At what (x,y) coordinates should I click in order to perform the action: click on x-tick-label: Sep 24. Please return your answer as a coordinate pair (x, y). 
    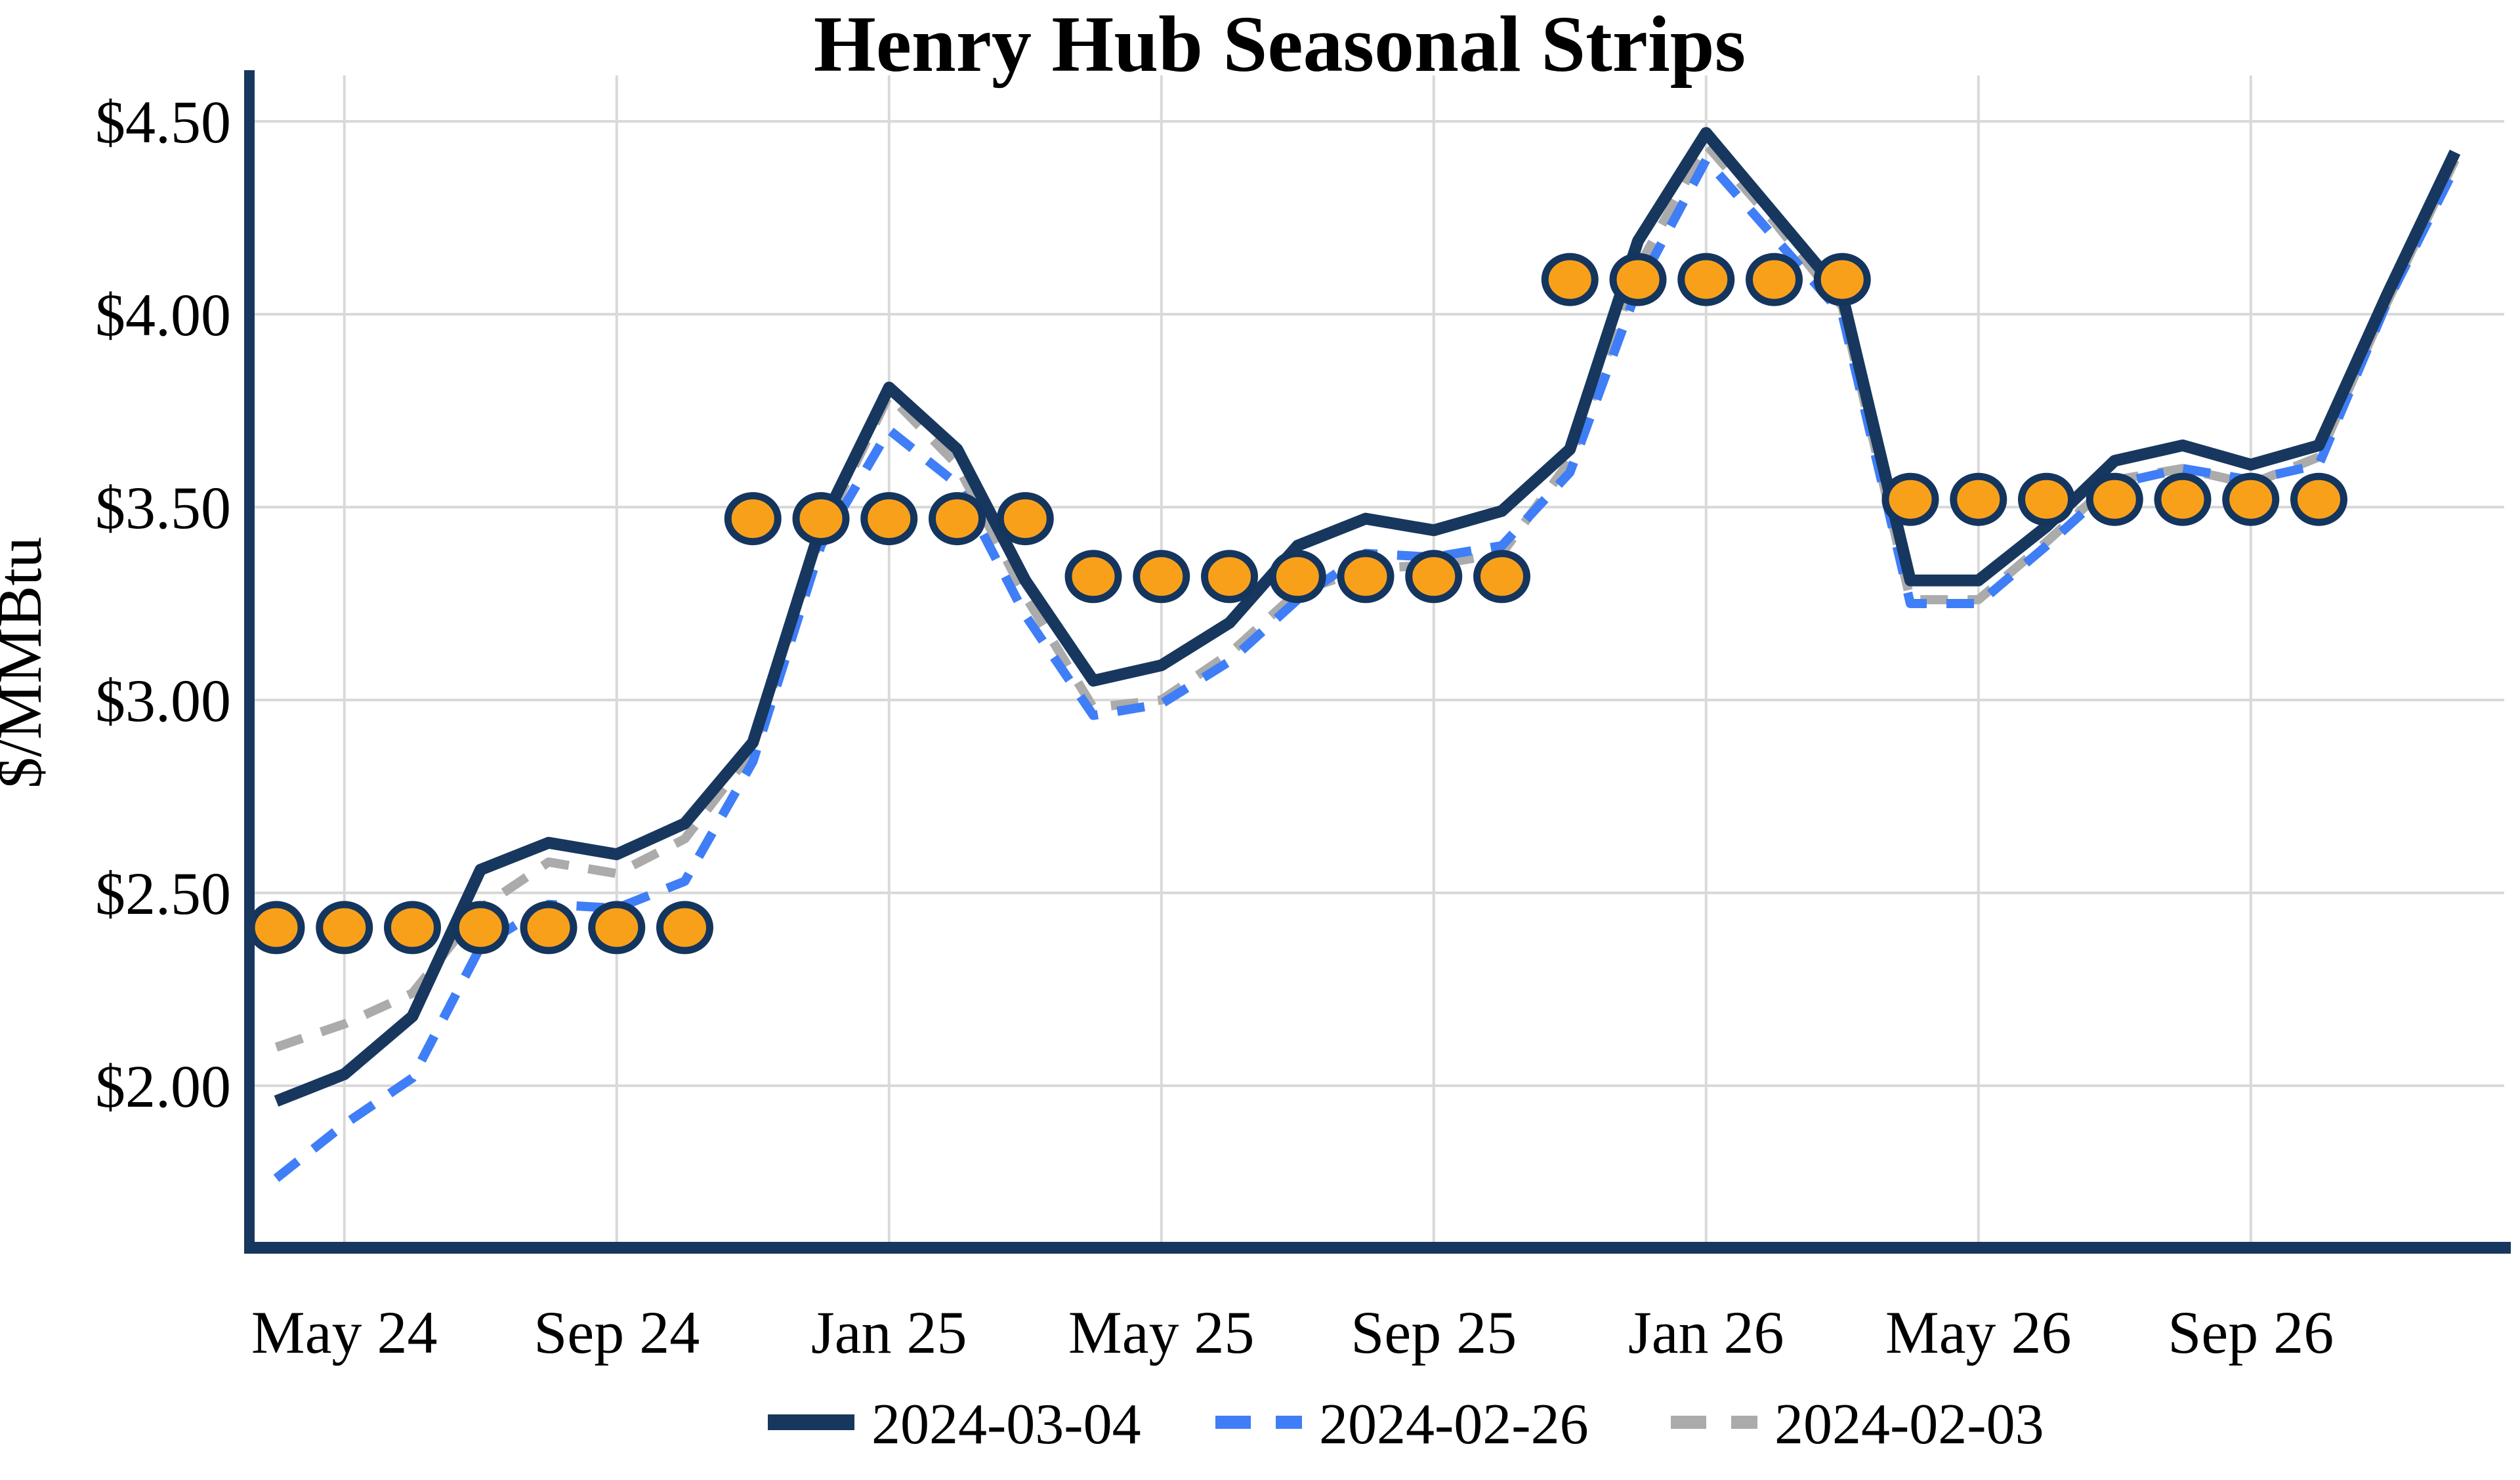
    Looking at the image, I should click on (617, 1332).